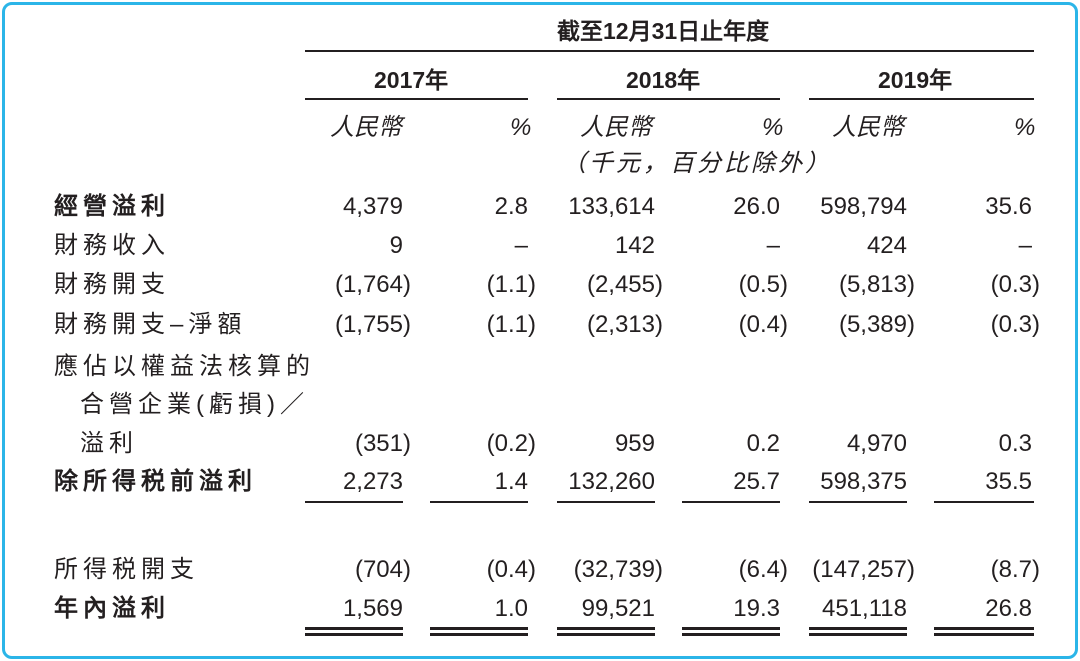 This screenshot has width=1080, height=661. I want to click on year-rule-2019, so click(921, 99).